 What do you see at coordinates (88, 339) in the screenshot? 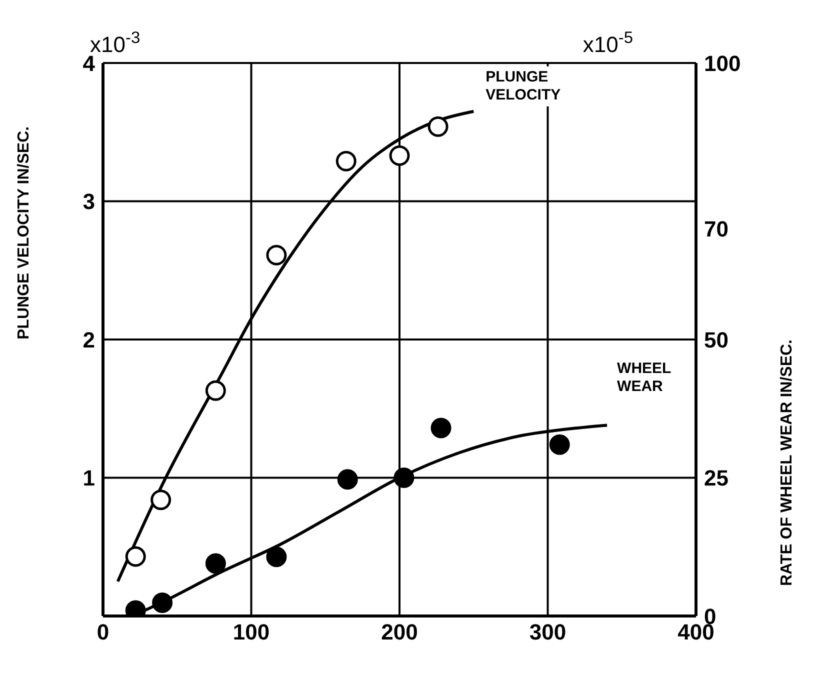
I see `y-tick-label: 2` at bounding box center [88, 339].